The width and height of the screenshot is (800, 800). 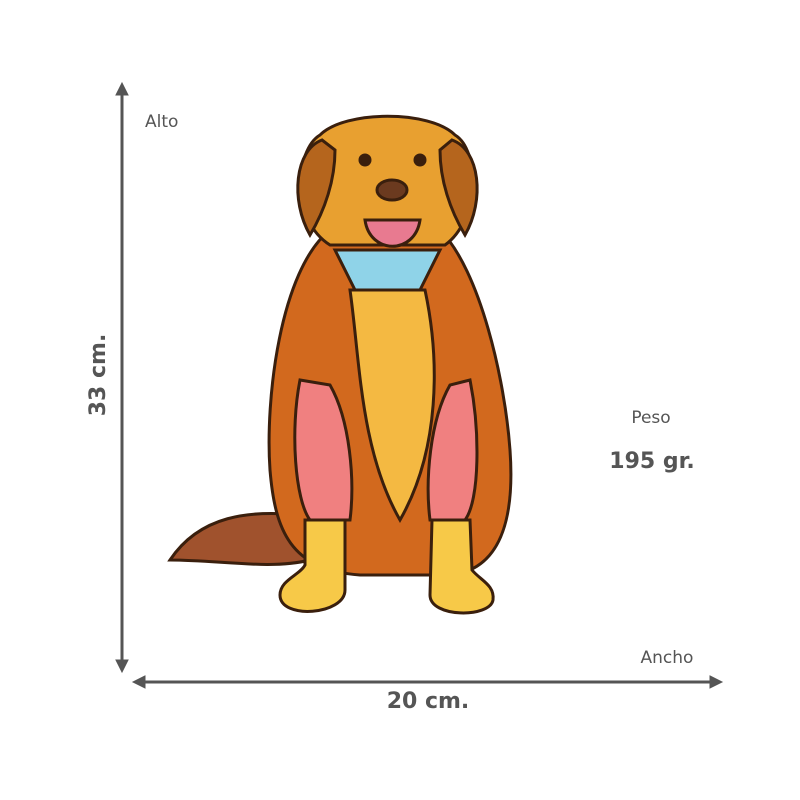 What do you see at coordinates (650, 418) in the screenshot?
I see `weight-label: Peso` at bounding box center [650, 418].